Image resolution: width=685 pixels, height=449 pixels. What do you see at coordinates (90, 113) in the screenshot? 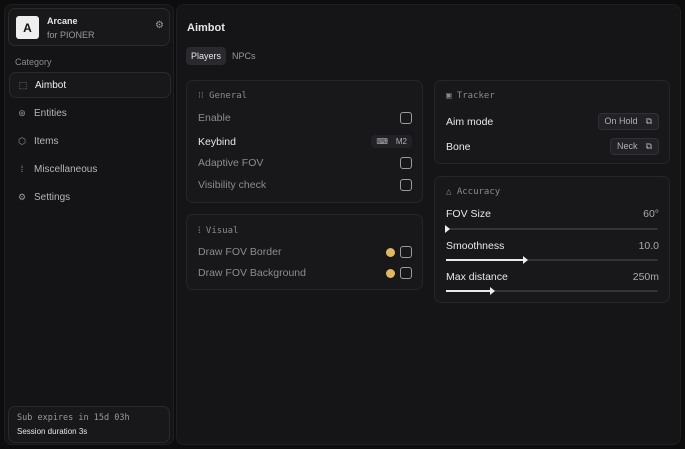
I see `sidebar-item-entities: ⊛ Entities` at bounding box center [90, 113].